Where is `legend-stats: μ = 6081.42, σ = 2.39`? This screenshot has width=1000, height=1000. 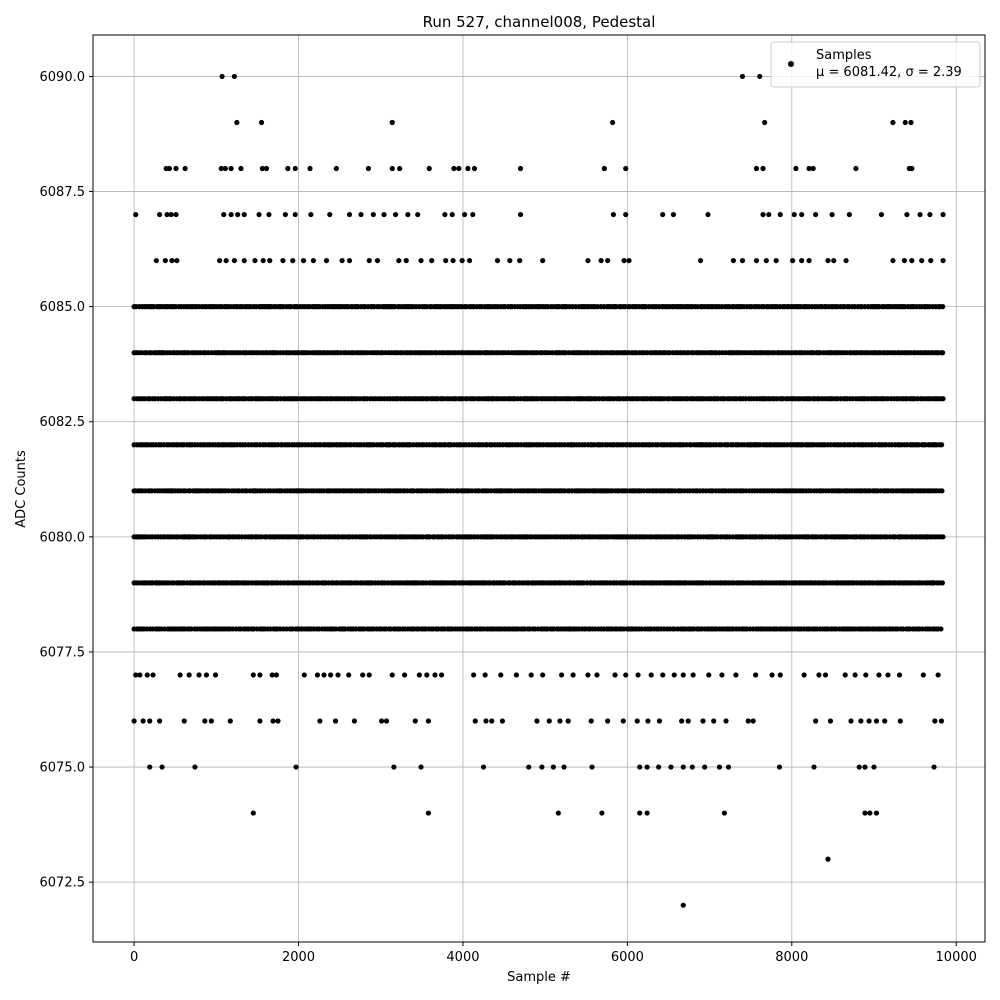
legend-stats: μ = 6081.42, σ = 2.39 is located at coordinates (889, 72).